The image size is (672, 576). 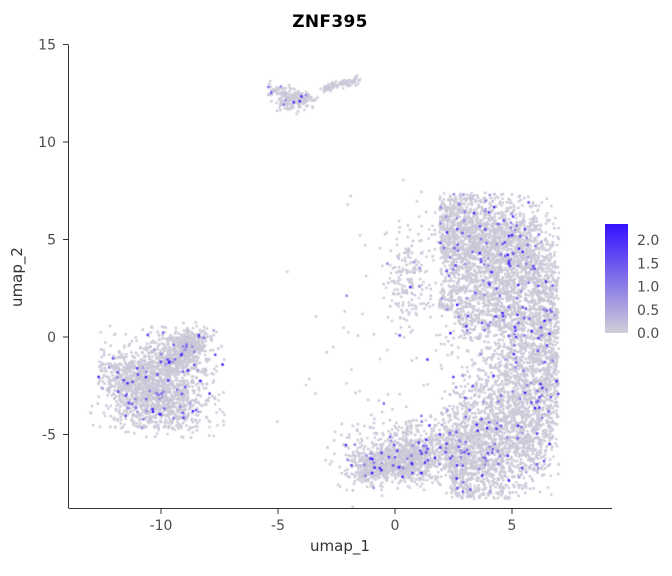 I want to click on colorbar-gradient, so click(x=616, y=278).